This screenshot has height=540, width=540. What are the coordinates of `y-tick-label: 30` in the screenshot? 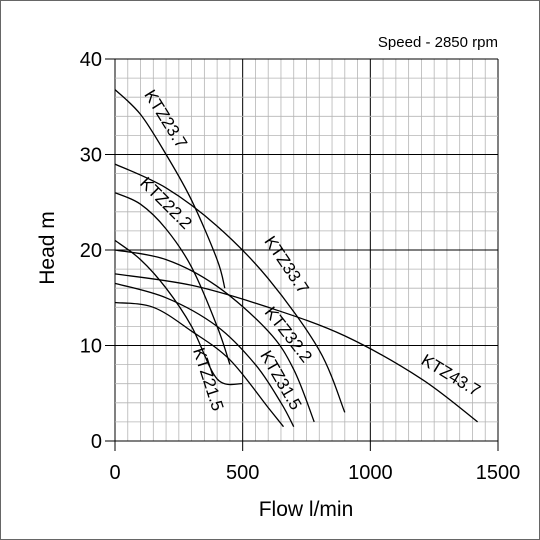 It's located at (91, 156).